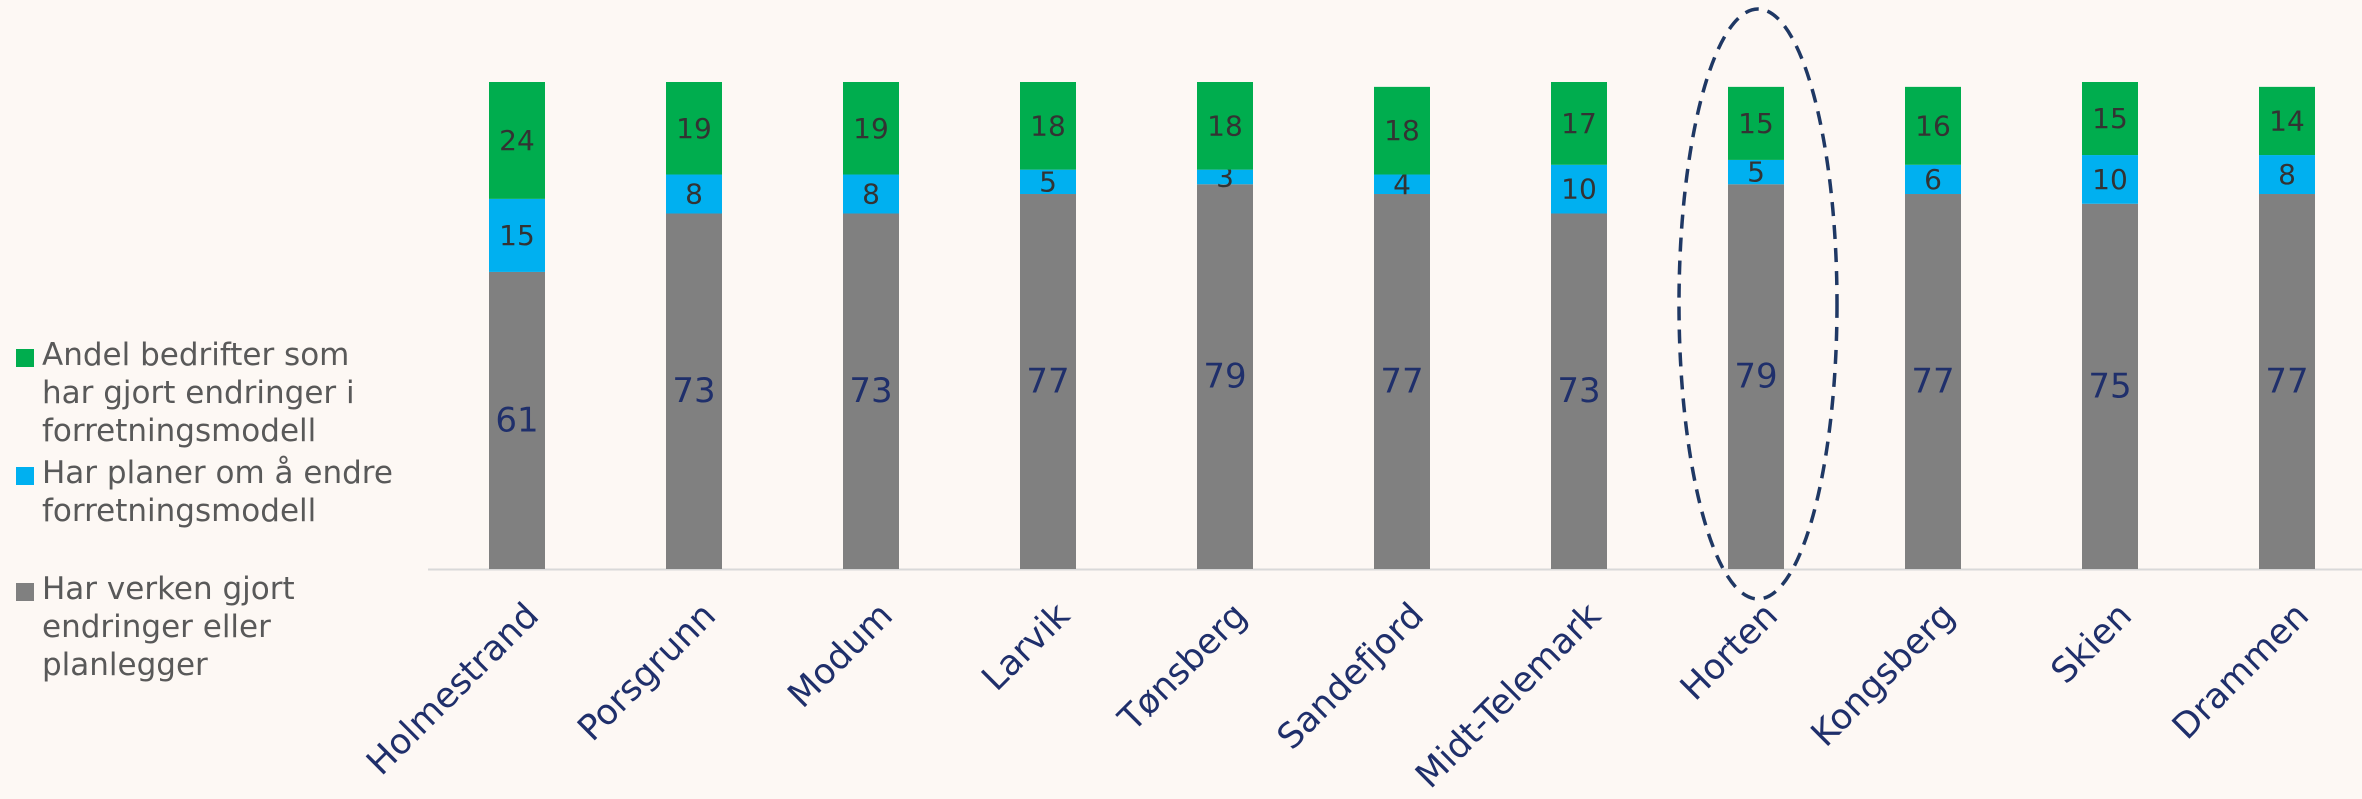  I want to click on legend-swatch-green, so click(25, 358).